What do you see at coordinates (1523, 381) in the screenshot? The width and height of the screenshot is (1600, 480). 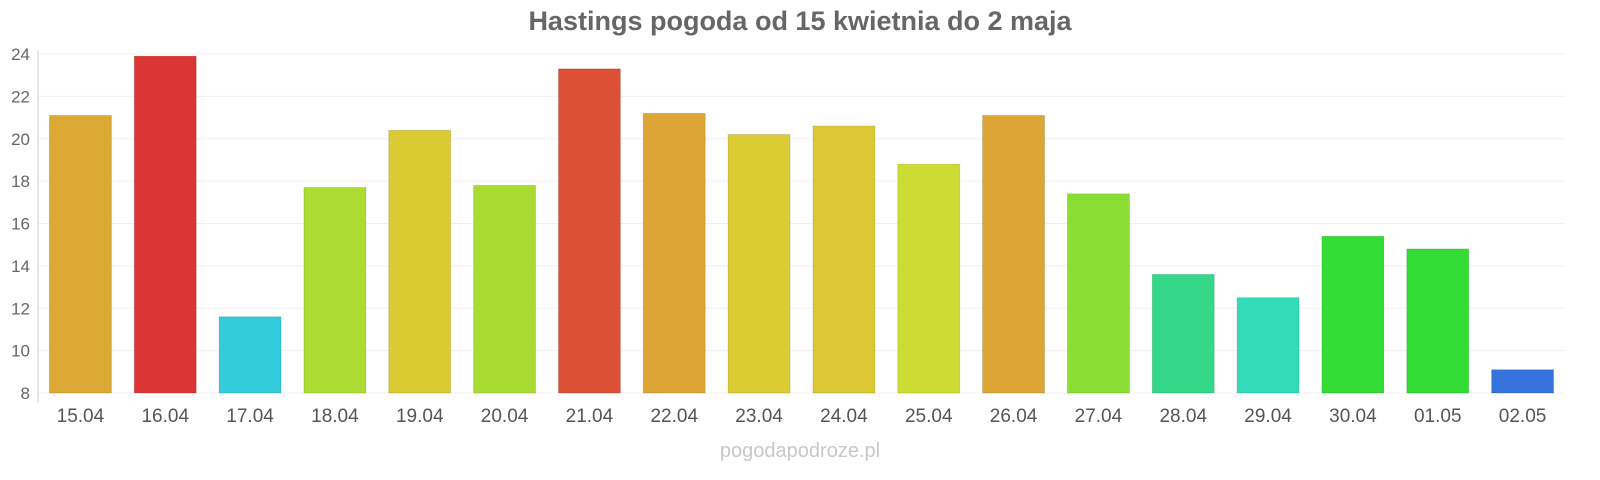 I see `bar-02.05` at bounding box center [1523, 381].